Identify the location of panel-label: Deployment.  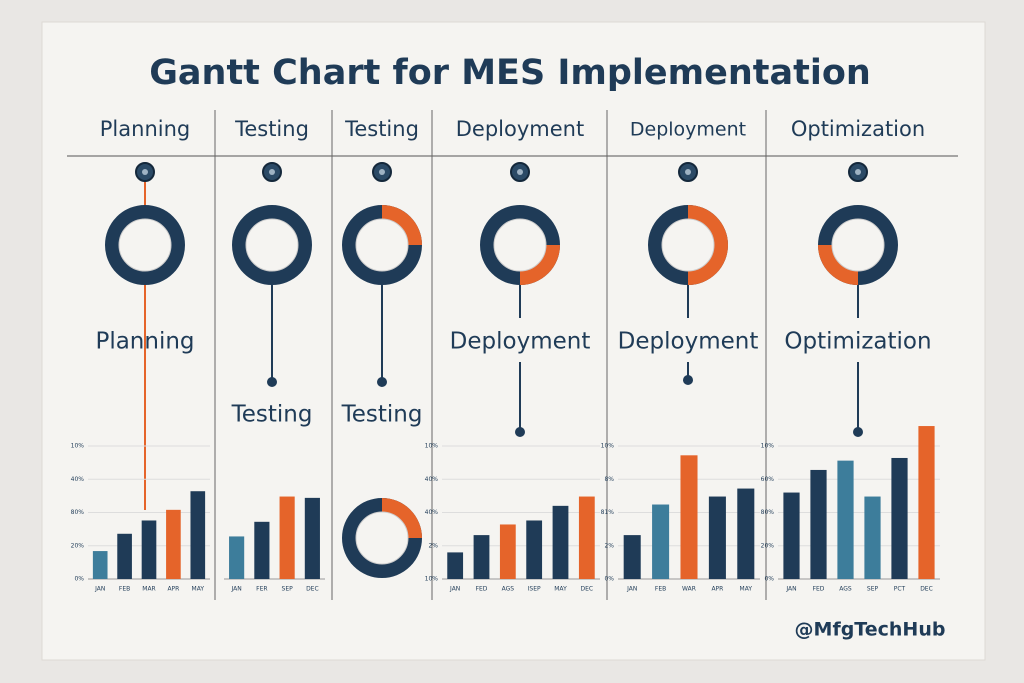
(688, 342).